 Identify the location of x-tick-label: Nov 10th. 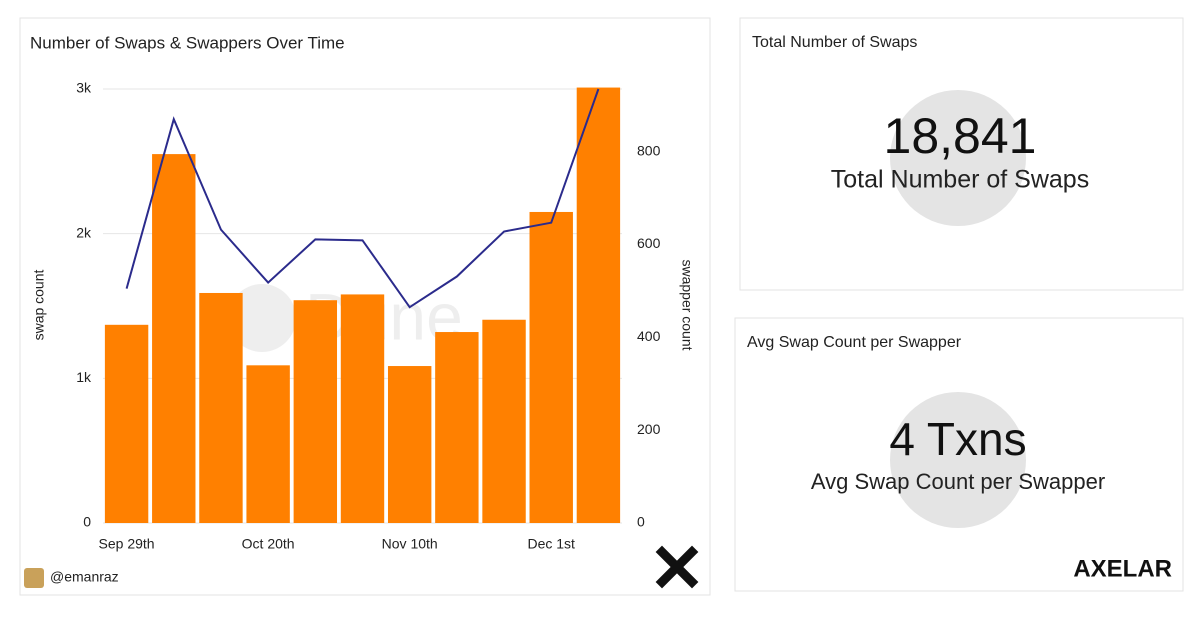
(410, 544).